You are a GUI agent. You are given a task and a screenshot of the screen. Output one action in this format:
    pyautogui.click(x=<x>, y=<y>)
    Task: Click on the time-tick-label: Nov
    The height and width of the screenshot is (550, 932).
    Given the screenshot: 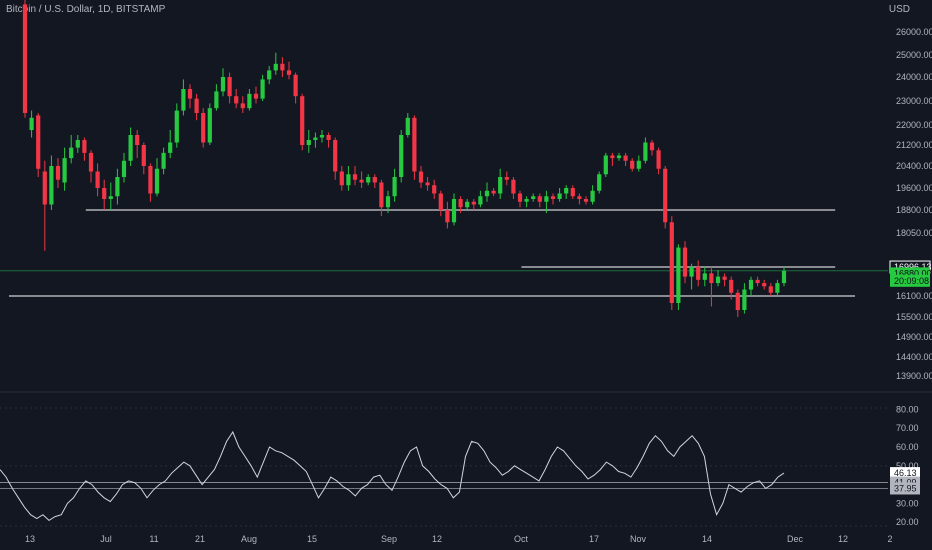 What is the action you would take?
    pyautogui.click(x=638, y=539)
    